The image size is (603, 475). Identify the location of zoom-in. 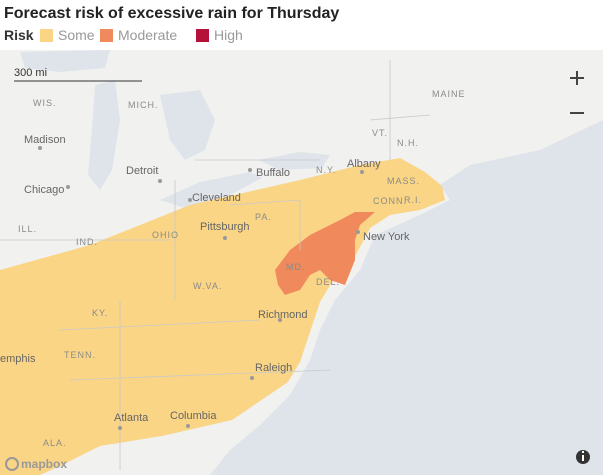
(577, 78).